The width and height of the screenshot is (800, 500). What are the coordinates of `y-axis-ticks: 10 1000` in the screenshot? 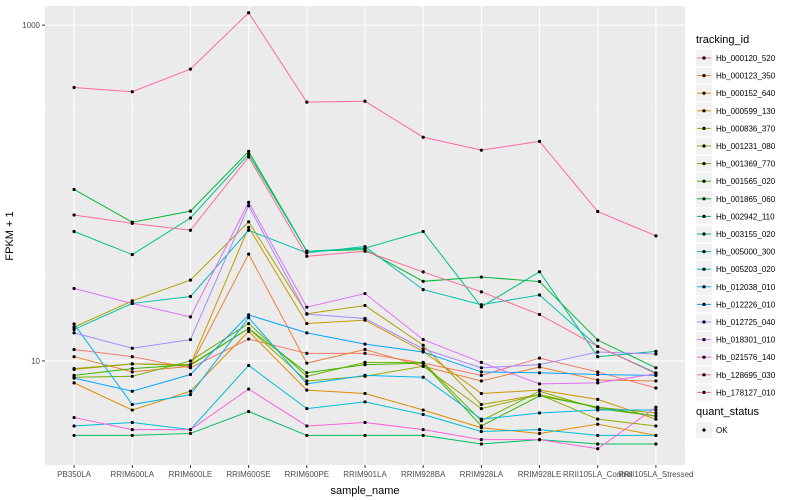 It's located at (33, 193).